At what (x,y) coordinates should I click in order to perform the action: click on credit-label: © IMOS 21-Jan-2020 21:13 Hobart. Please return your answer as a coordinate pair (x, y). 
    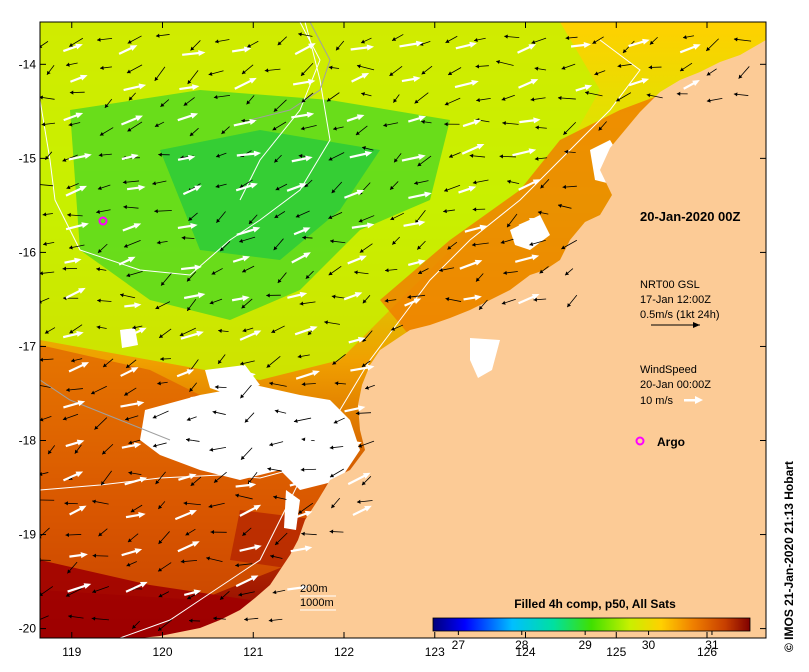
    Looking at the image, I should click on (789, 556).